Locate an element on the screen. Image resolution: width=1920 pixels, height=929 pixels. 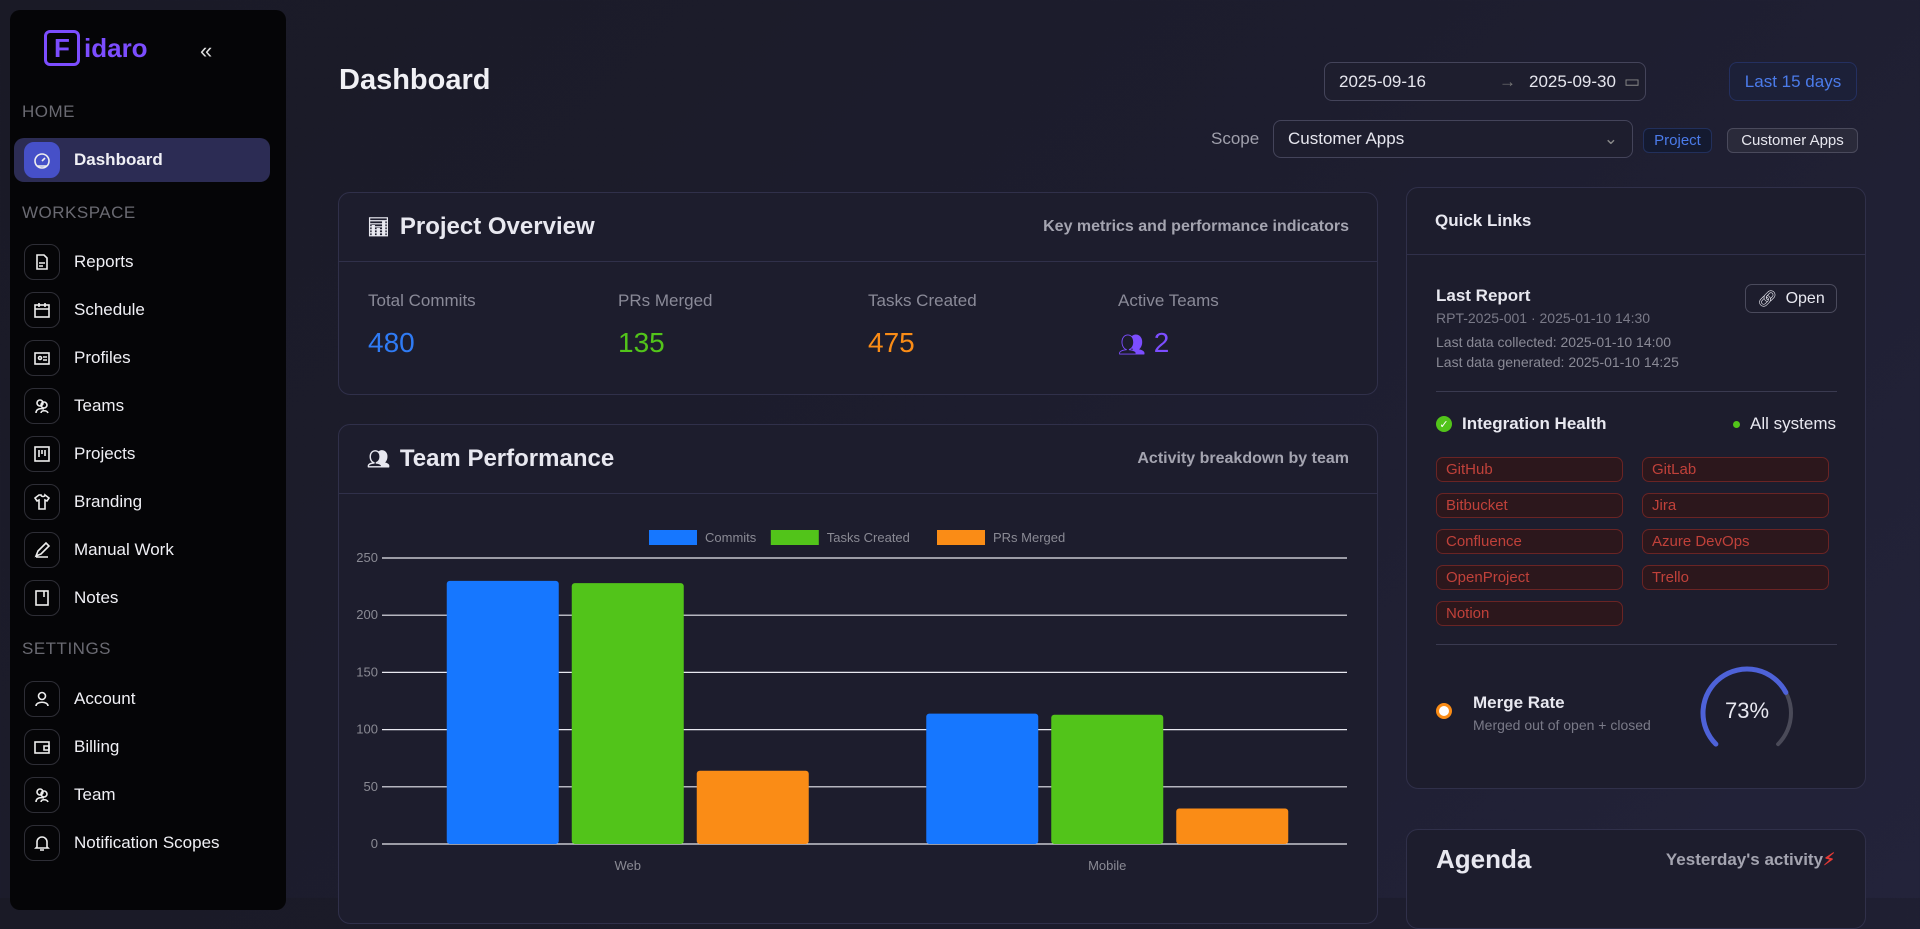
stat-prs-merged: PRs Merged 135 is located at coordinates (665, 325).